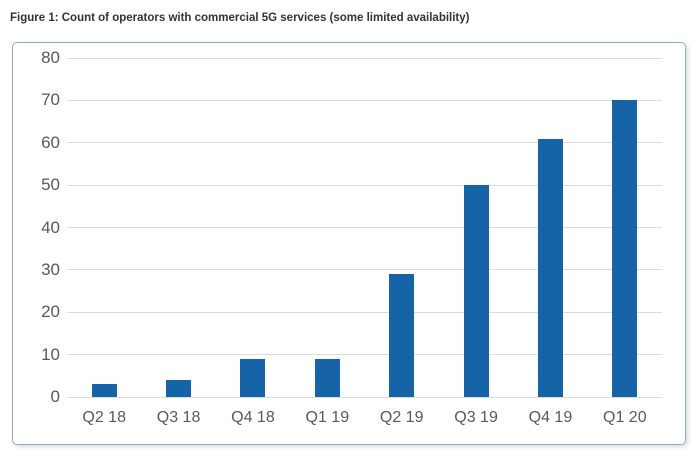 The image size is (700, 458). What do you see at coordinates (50, 142) in the screenshot?
I see `y-axis-tick-label-60: 60` at bounding box center [50, 142].